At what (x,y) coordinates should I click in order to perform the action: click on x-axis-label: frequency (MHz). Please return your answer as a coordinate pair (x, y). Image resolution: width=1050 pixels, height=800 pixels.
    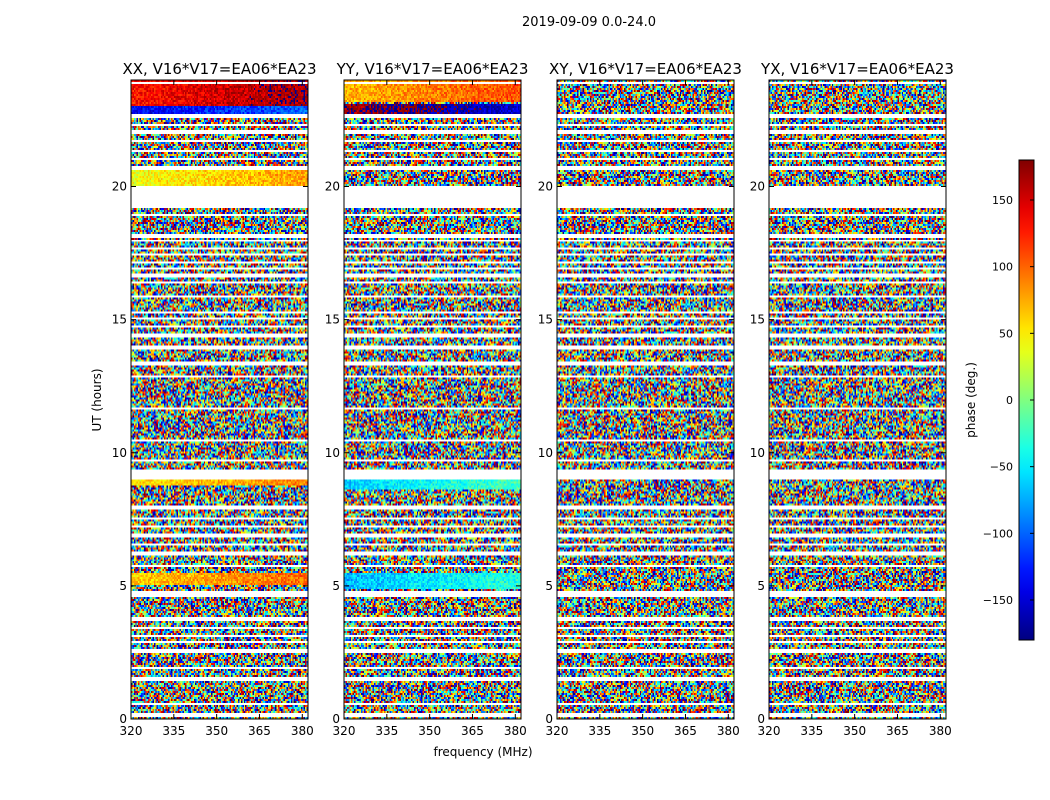
    Looking at the image, I should click on (482, 752).